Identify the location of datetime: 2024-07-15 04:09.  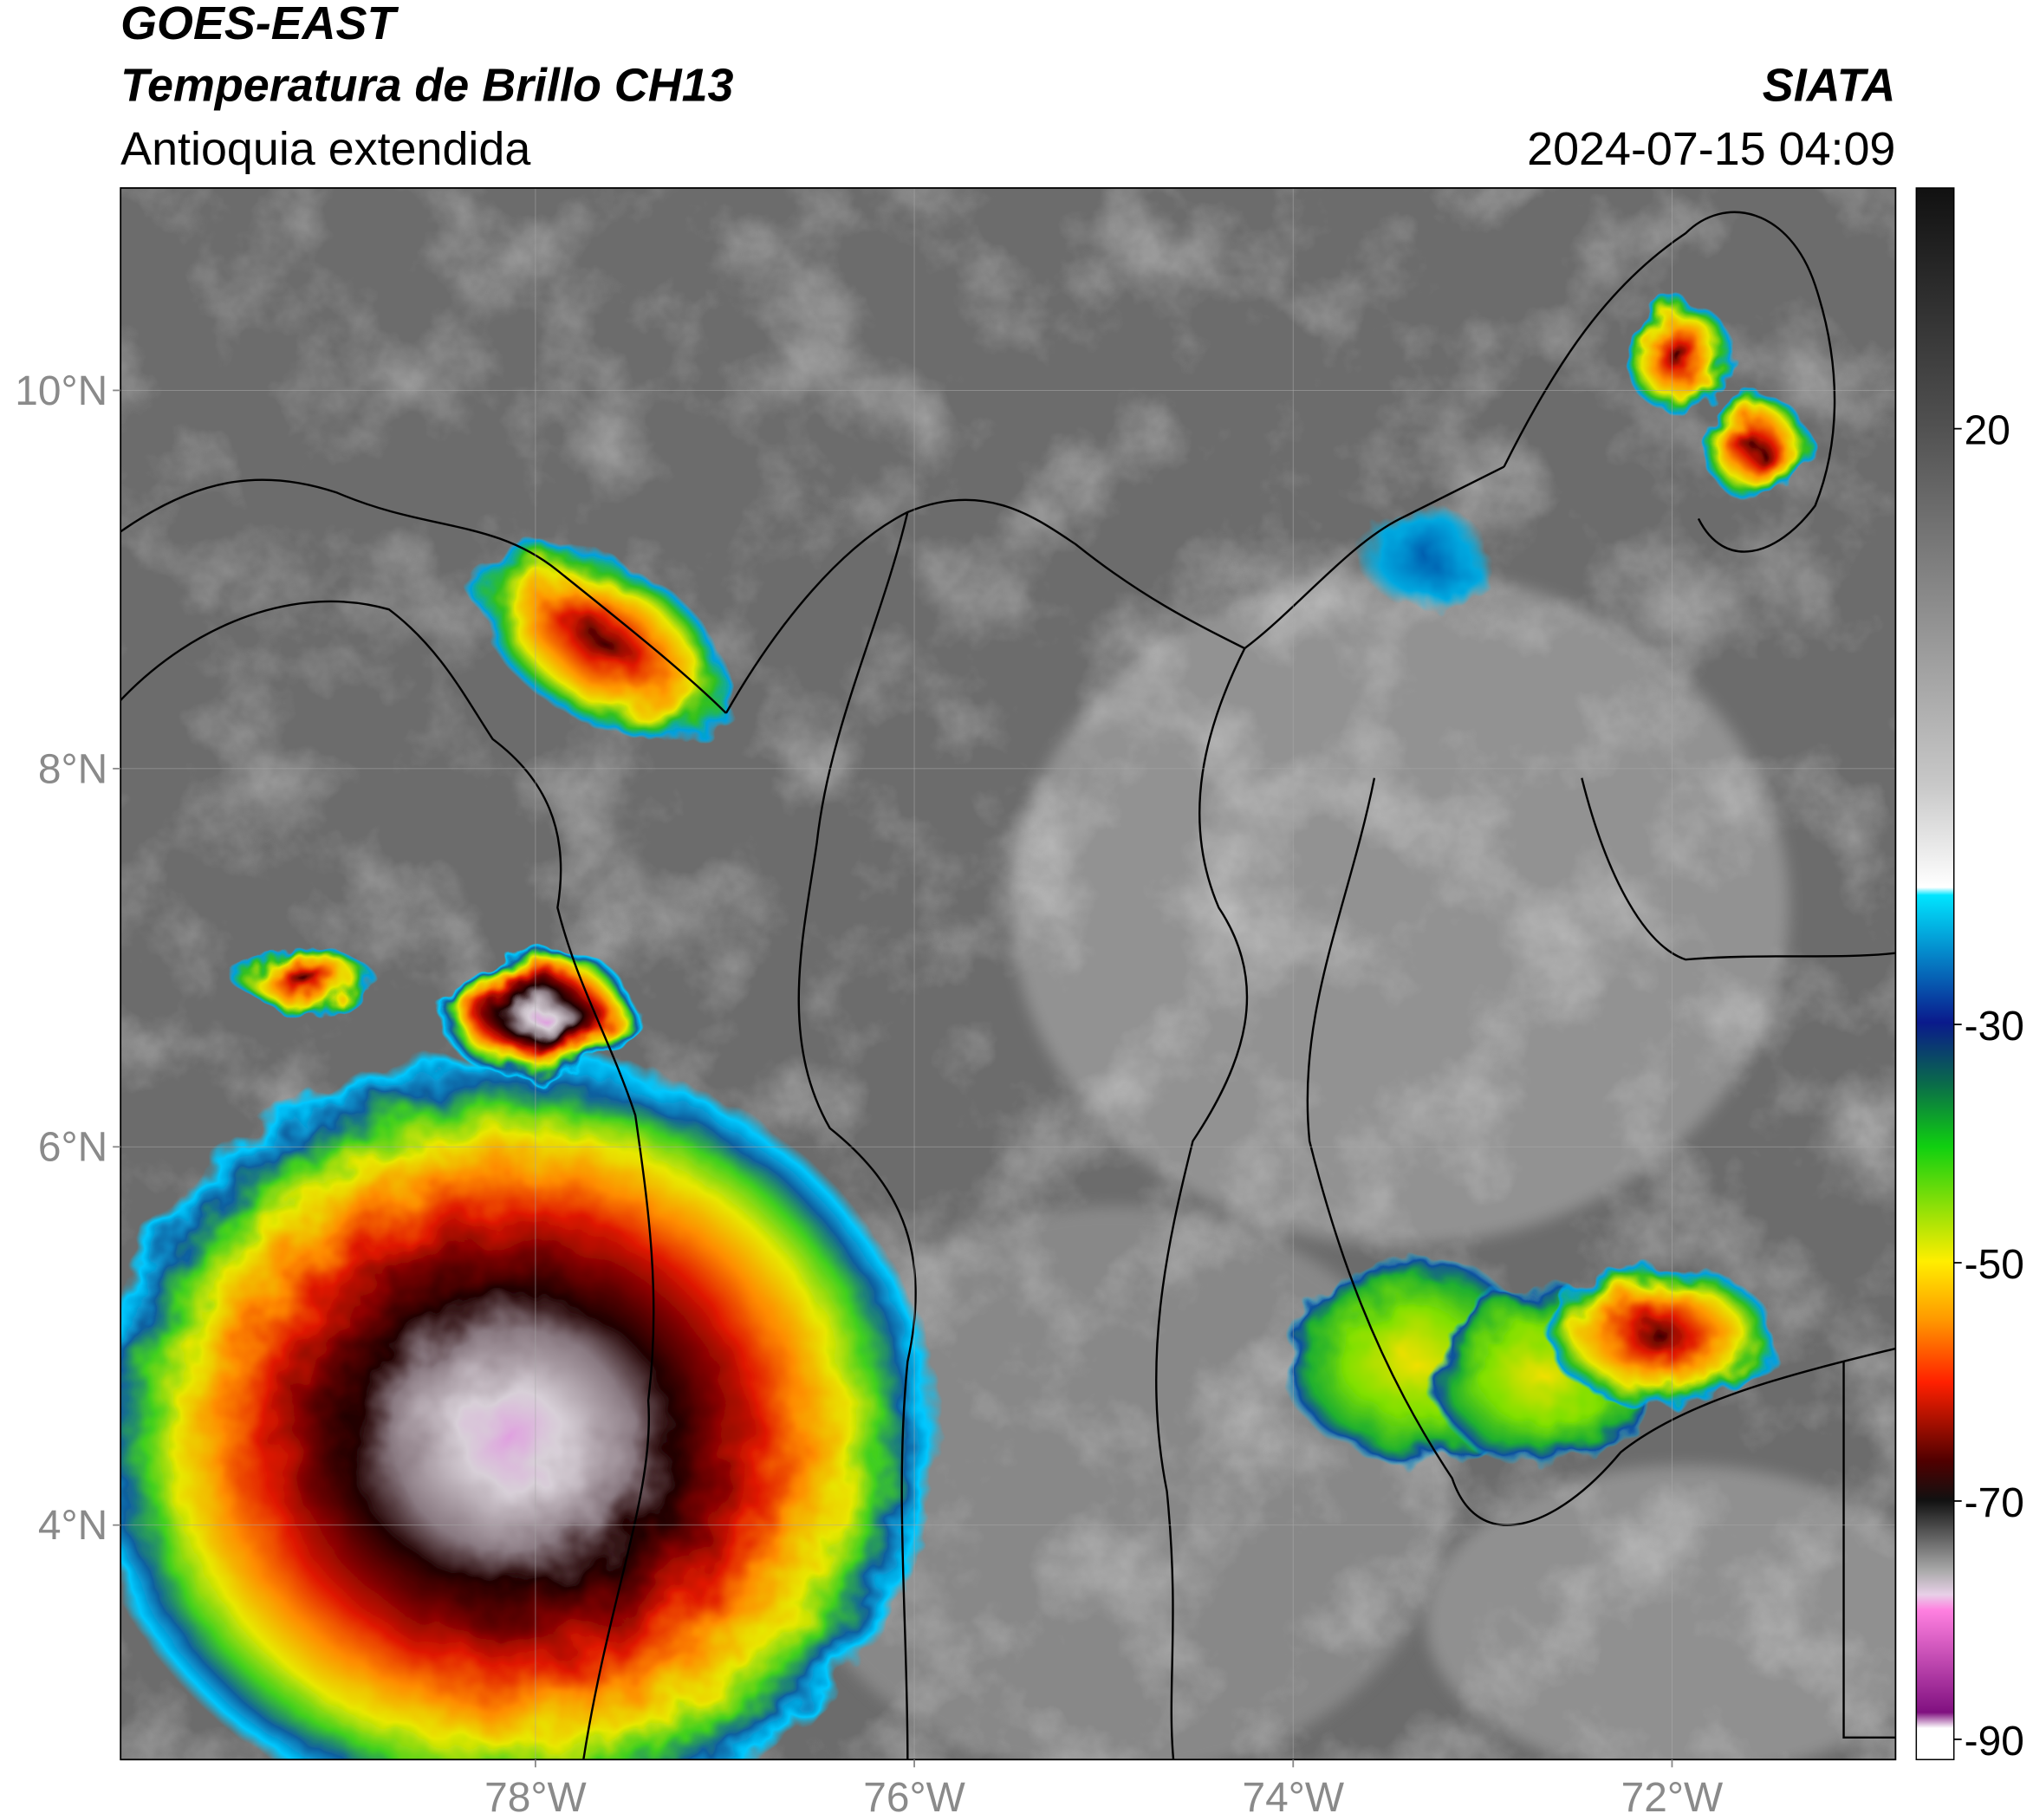
(1711, 149).